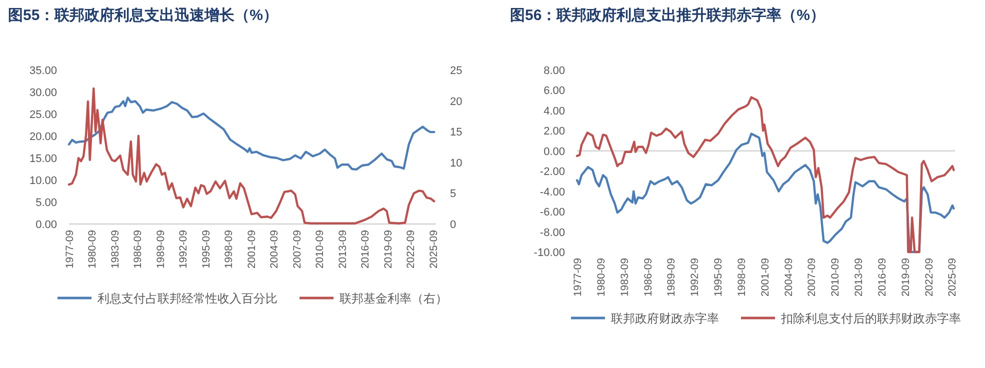  What do you see at coordinates (43, 159) in the screenshot?
I see `y-tick-label: 15.00` at bounding box center [43, 159].